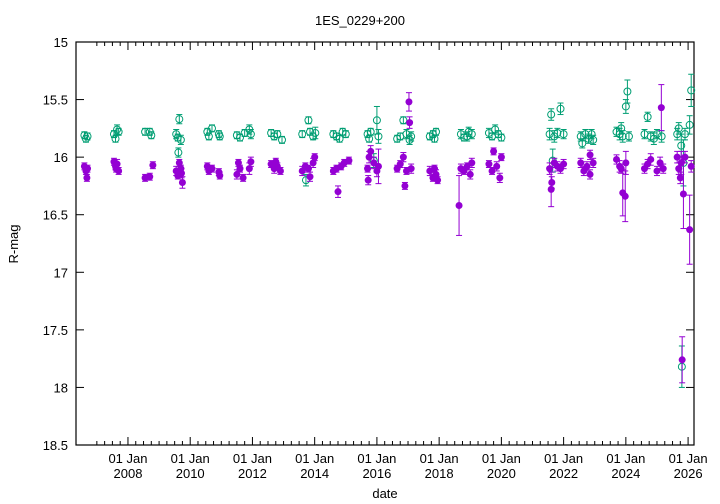  I want to click on x-tick-label-line2: 2018, so click(439, 473).